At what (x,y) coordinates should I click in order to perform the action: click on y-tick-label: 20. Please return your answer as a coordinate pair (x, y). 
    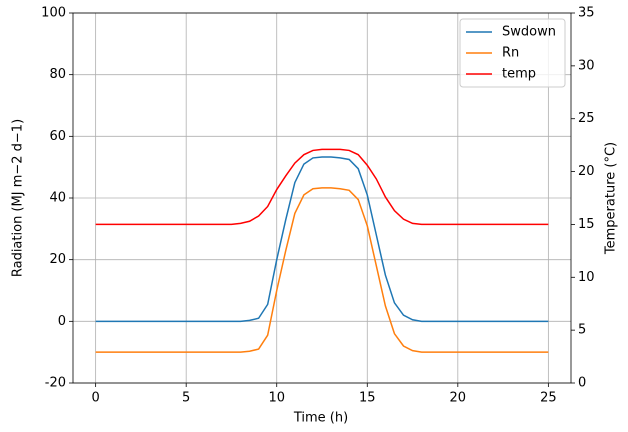
    Looking at the image, I should click on (57, 259).